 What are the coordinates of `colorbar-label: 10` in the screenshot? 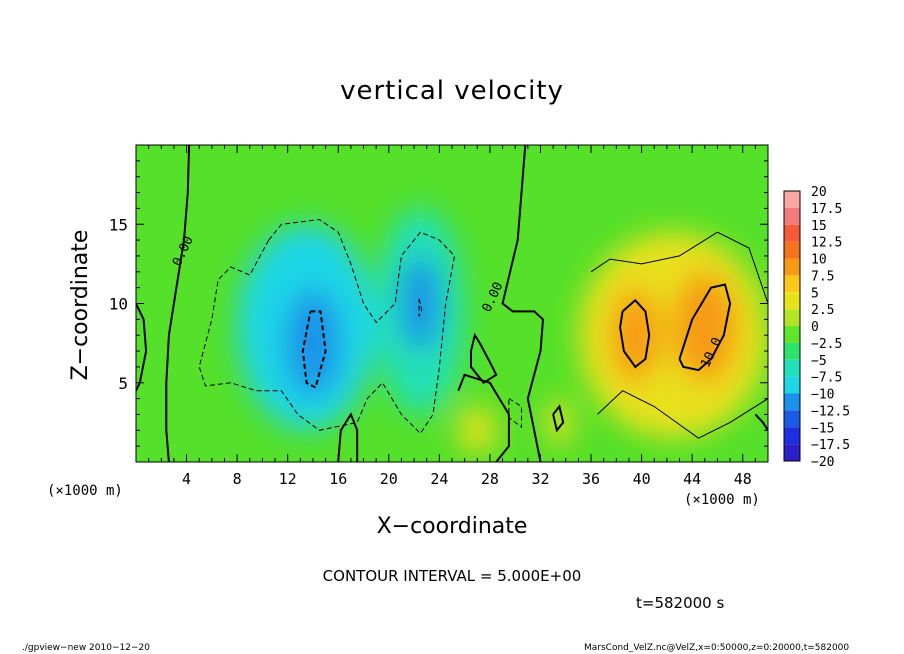 It's located at (819, 260).